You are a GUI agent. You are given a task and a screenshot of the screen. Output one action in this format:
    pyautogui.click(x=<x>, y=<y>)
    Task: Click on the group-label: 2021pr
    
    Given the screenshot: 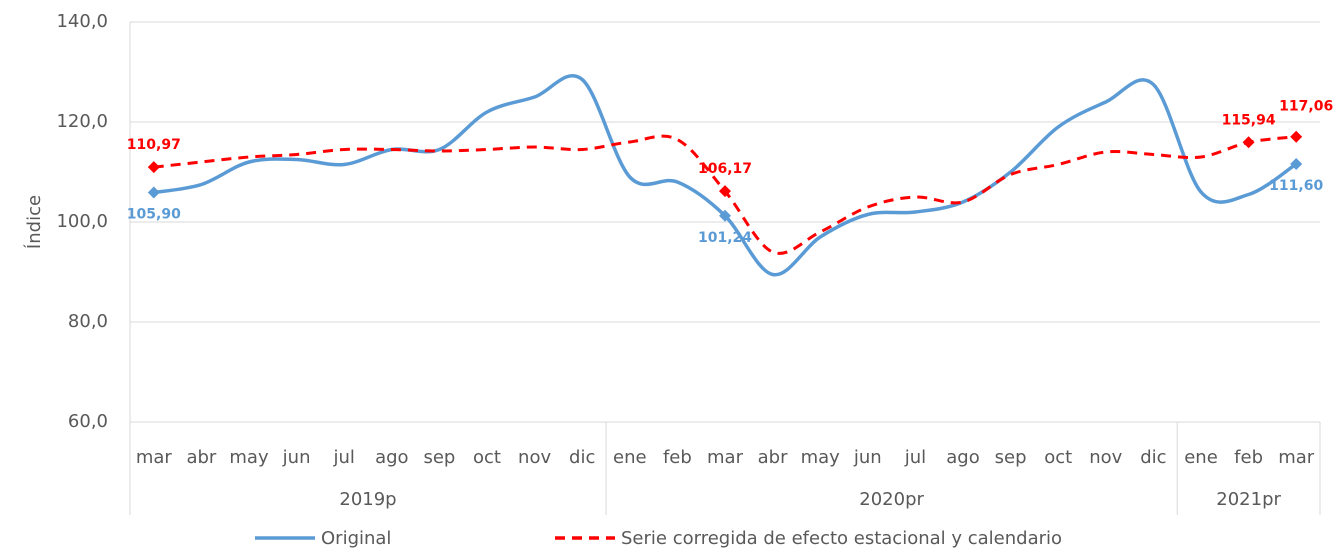 What is the action you would take?
    pyautogui.click(x=1248, y=499)
    